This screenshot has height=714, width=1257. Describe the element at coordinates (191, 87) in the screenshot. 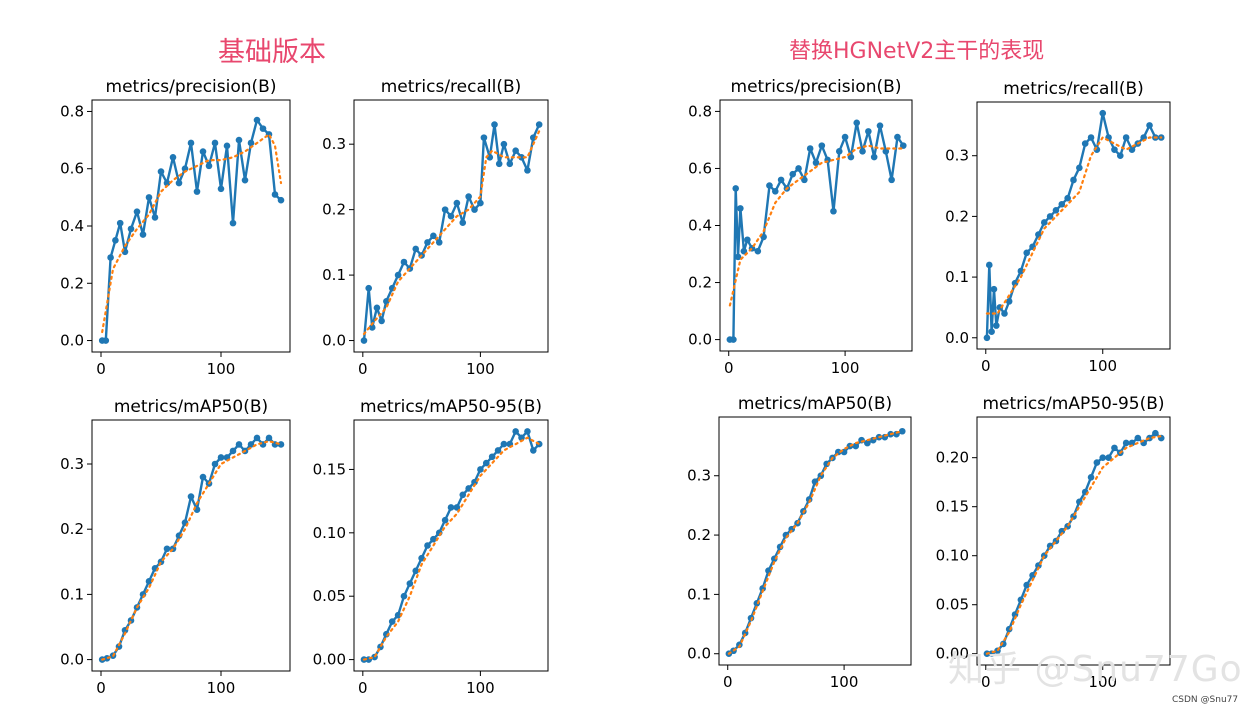

I see `chart-title: metrics/precision(B)` at that location.